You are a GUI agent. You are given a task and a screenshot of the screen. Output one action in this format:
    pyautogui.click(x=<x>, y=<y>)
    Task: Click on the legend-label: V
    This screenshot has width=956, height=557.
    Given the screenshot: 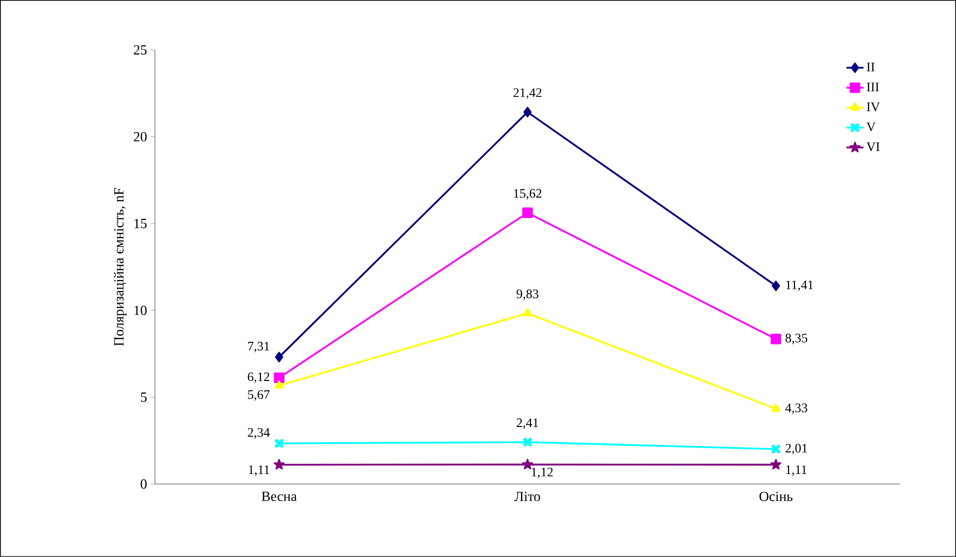 What is the action you would take?
    pyautogui.click(x=871, y=127)
    